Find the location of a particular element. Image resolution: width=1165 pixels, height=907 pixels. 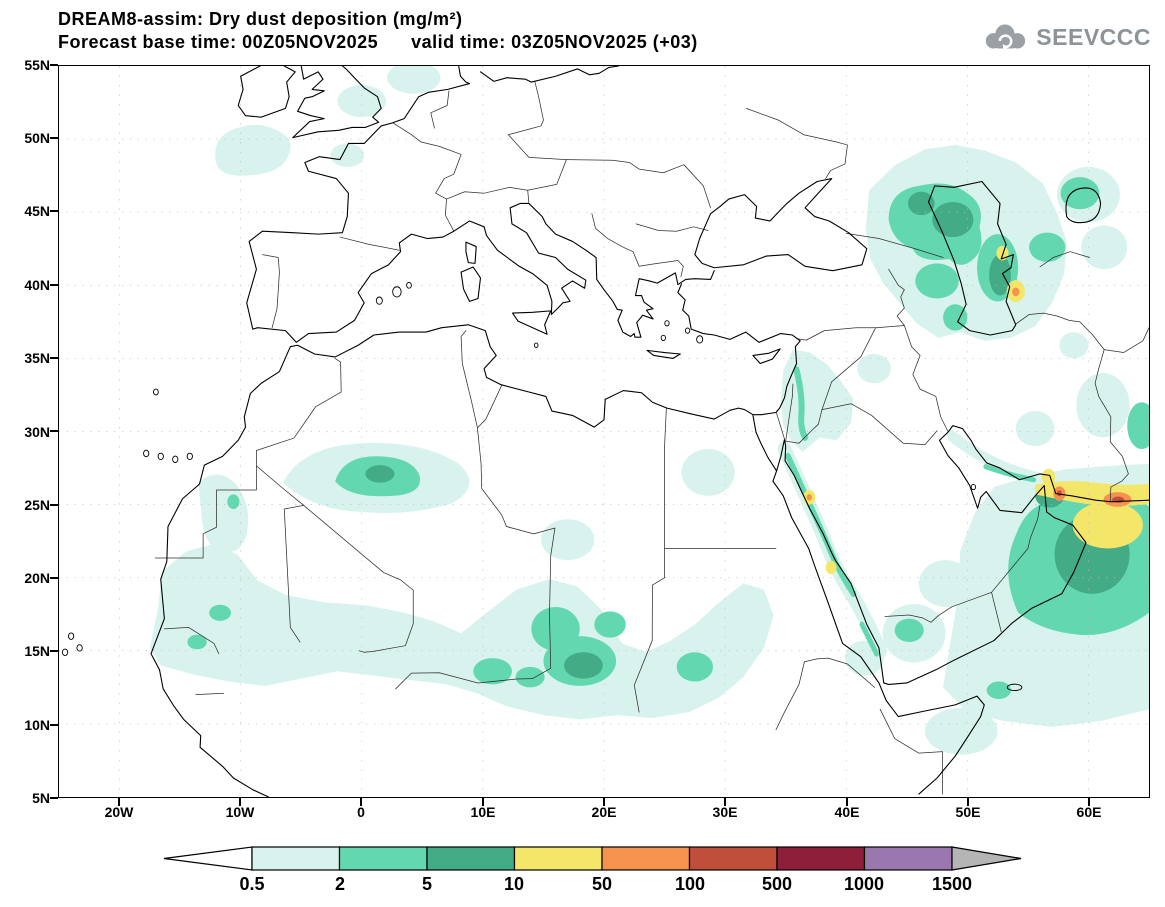

legend-value: 500 is located at coordinates (777, 884).